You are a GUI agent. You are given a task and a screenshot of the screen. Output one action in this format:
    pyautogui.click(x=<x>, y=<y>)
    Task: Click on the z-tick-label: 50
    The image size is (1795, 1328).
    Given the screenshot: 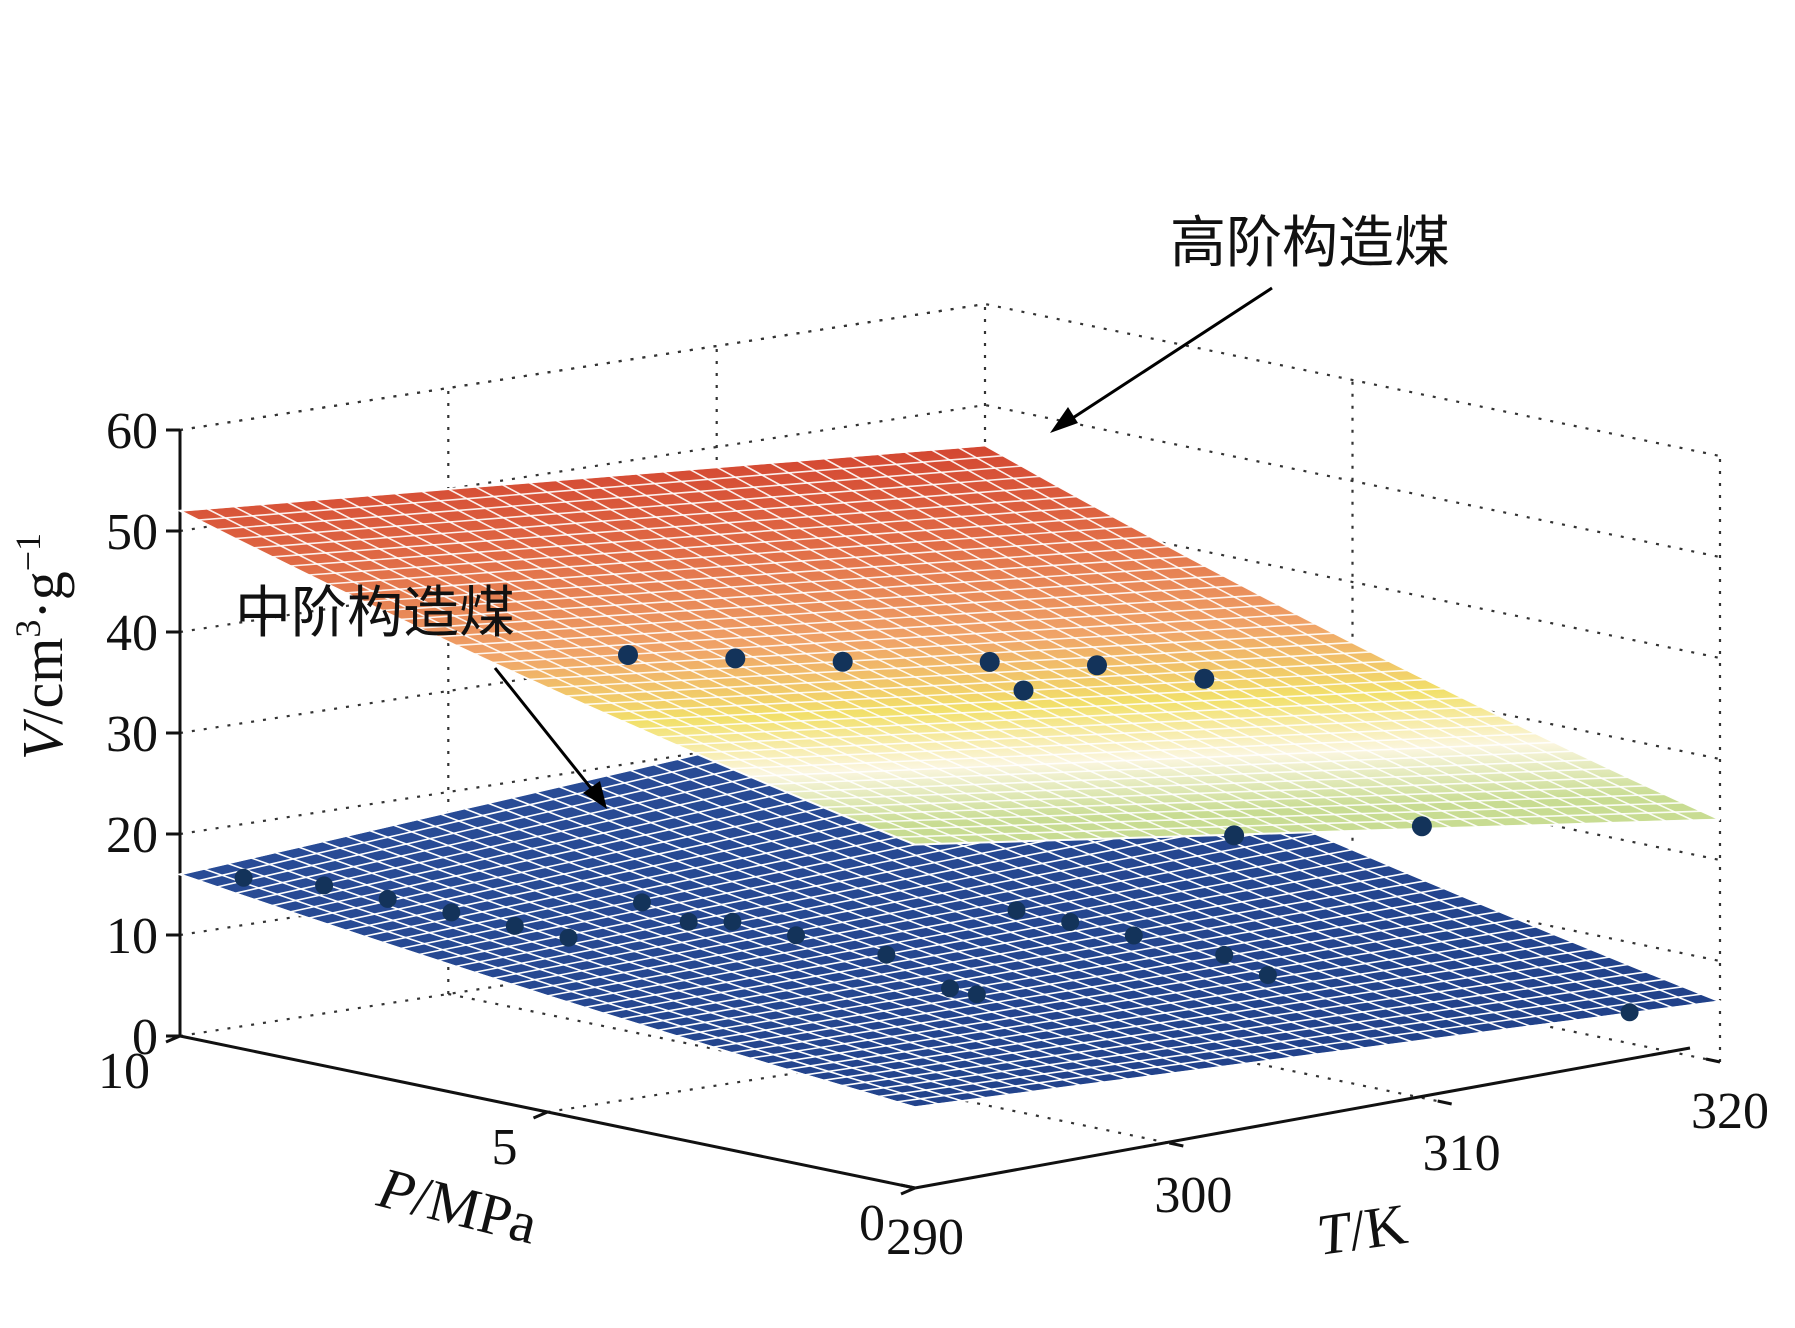 What is the action you would take?
    pyautogui.click(x=132, y=532)
    